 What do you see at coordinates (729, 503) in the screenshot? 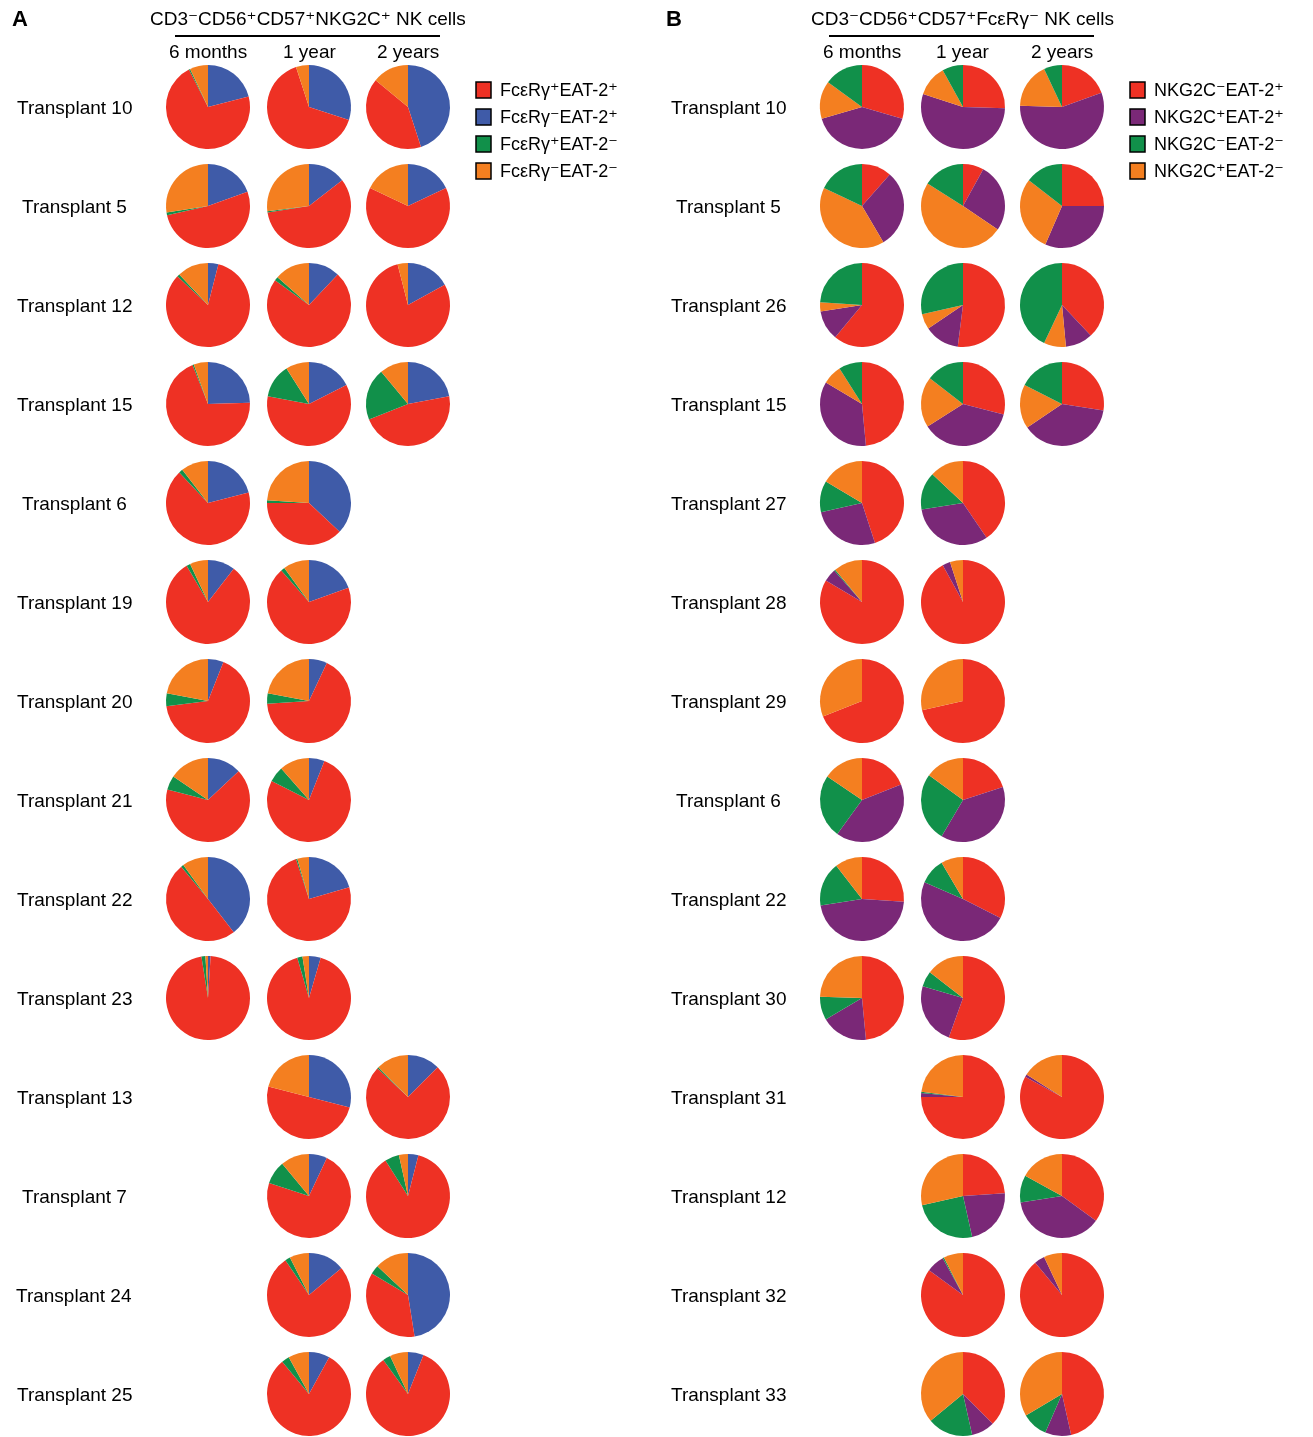
I see `text: Transplant 27` at bounding box center [729, 503].